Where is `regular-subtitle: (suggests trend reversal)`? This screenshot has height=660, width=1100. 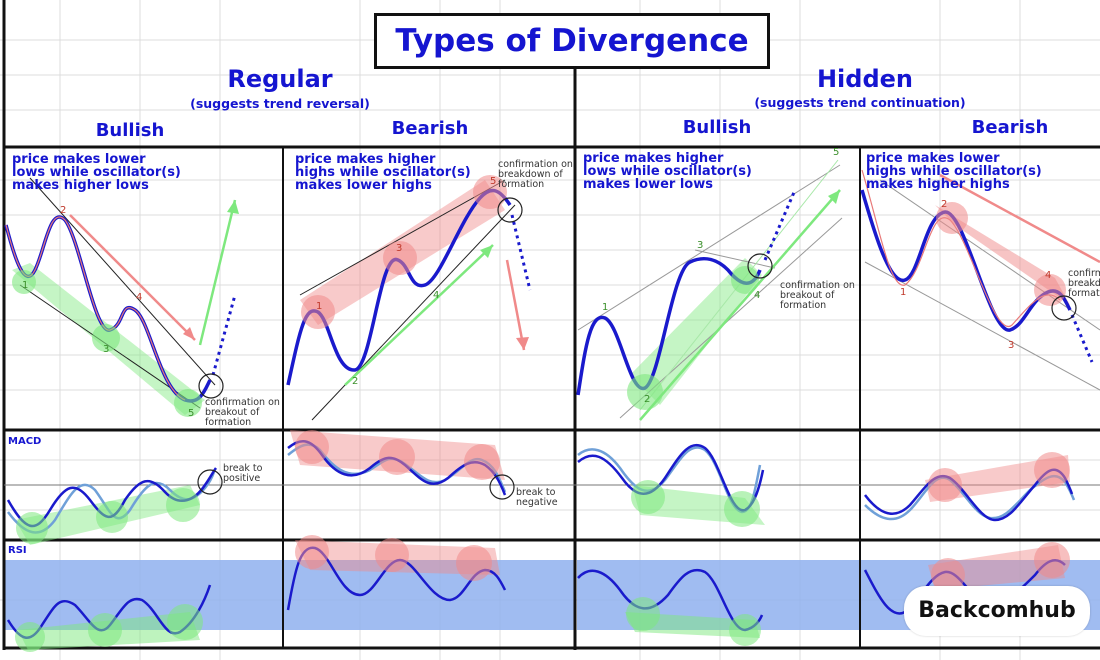 regular-subtitle: (suggests trend reversal) is located at coordinates (280, 103).